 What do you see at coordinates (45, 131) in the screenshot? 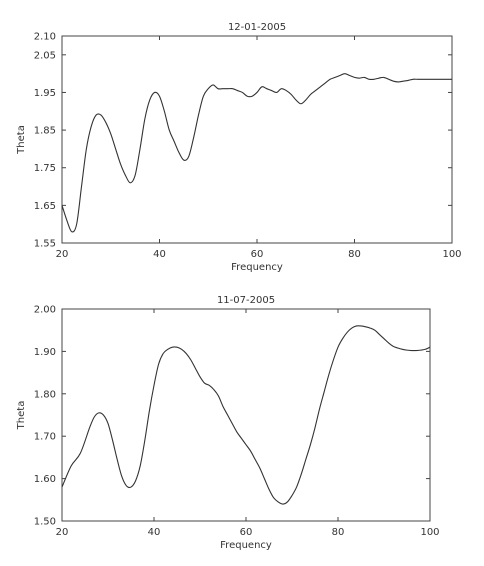
I see `y-tick-label: 1.85` at bounding box center [45, 131].